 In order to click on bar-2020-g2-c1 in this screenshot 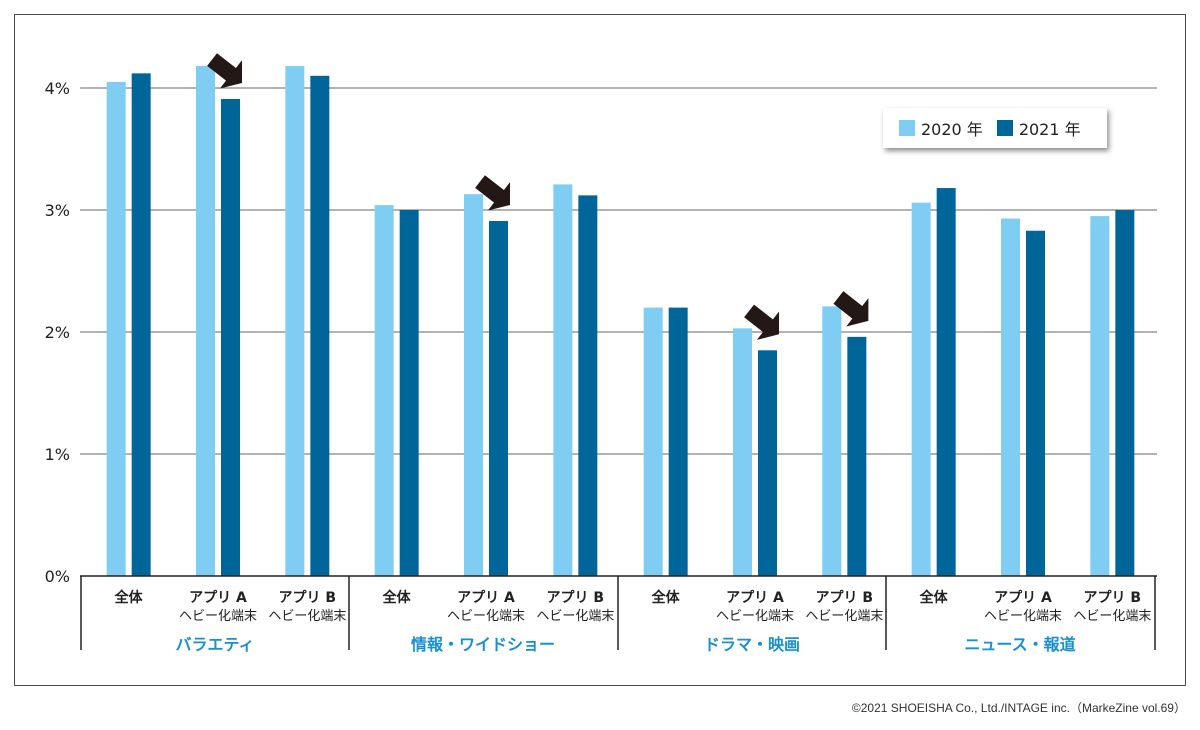, I will do `click(384, 390)`.